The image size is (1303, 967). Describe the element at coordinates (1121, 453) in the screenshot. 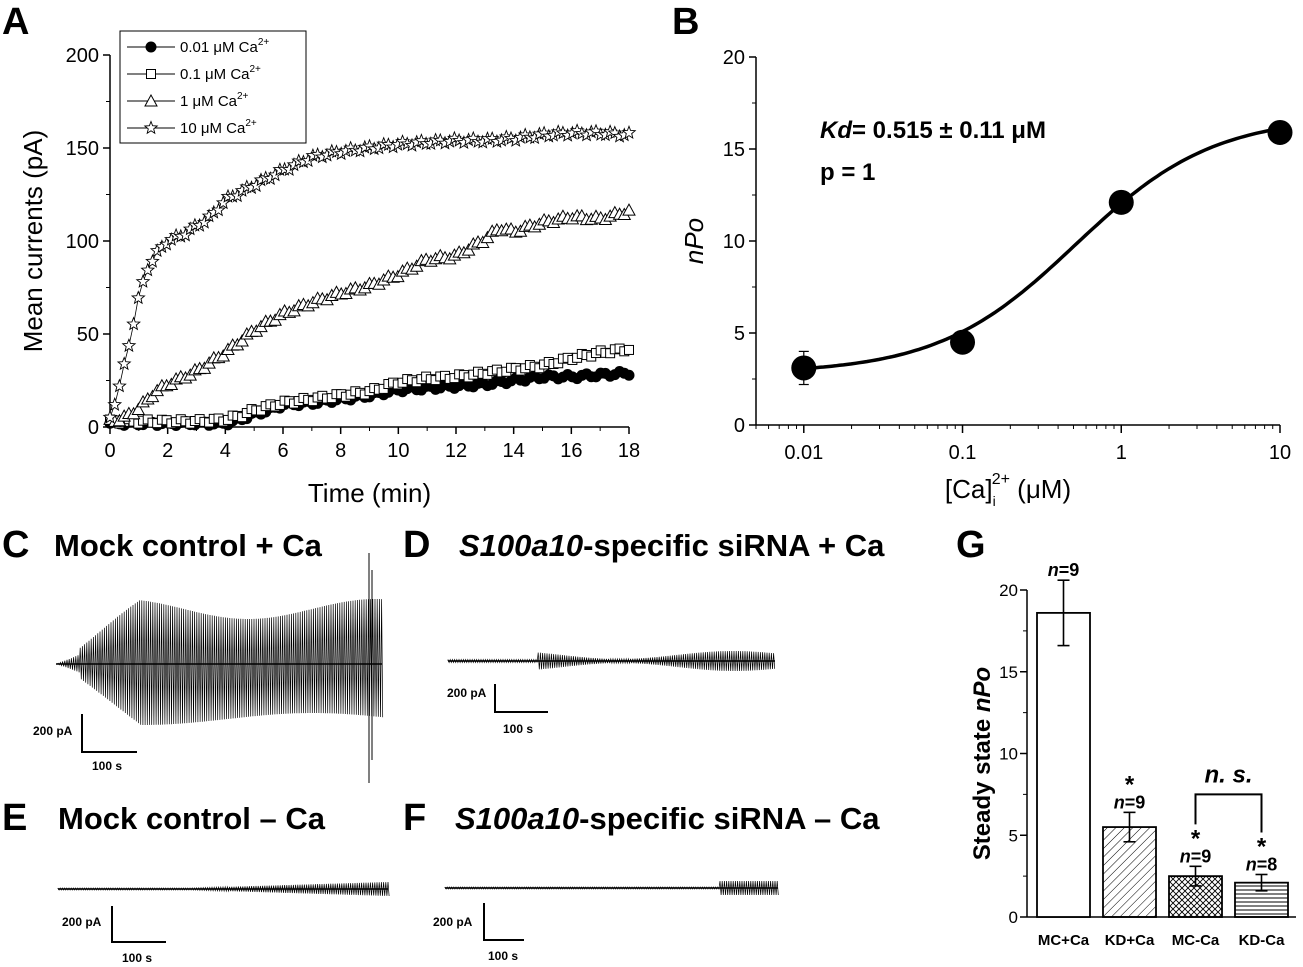

I see `x-tick-label-b: 1` at that location.